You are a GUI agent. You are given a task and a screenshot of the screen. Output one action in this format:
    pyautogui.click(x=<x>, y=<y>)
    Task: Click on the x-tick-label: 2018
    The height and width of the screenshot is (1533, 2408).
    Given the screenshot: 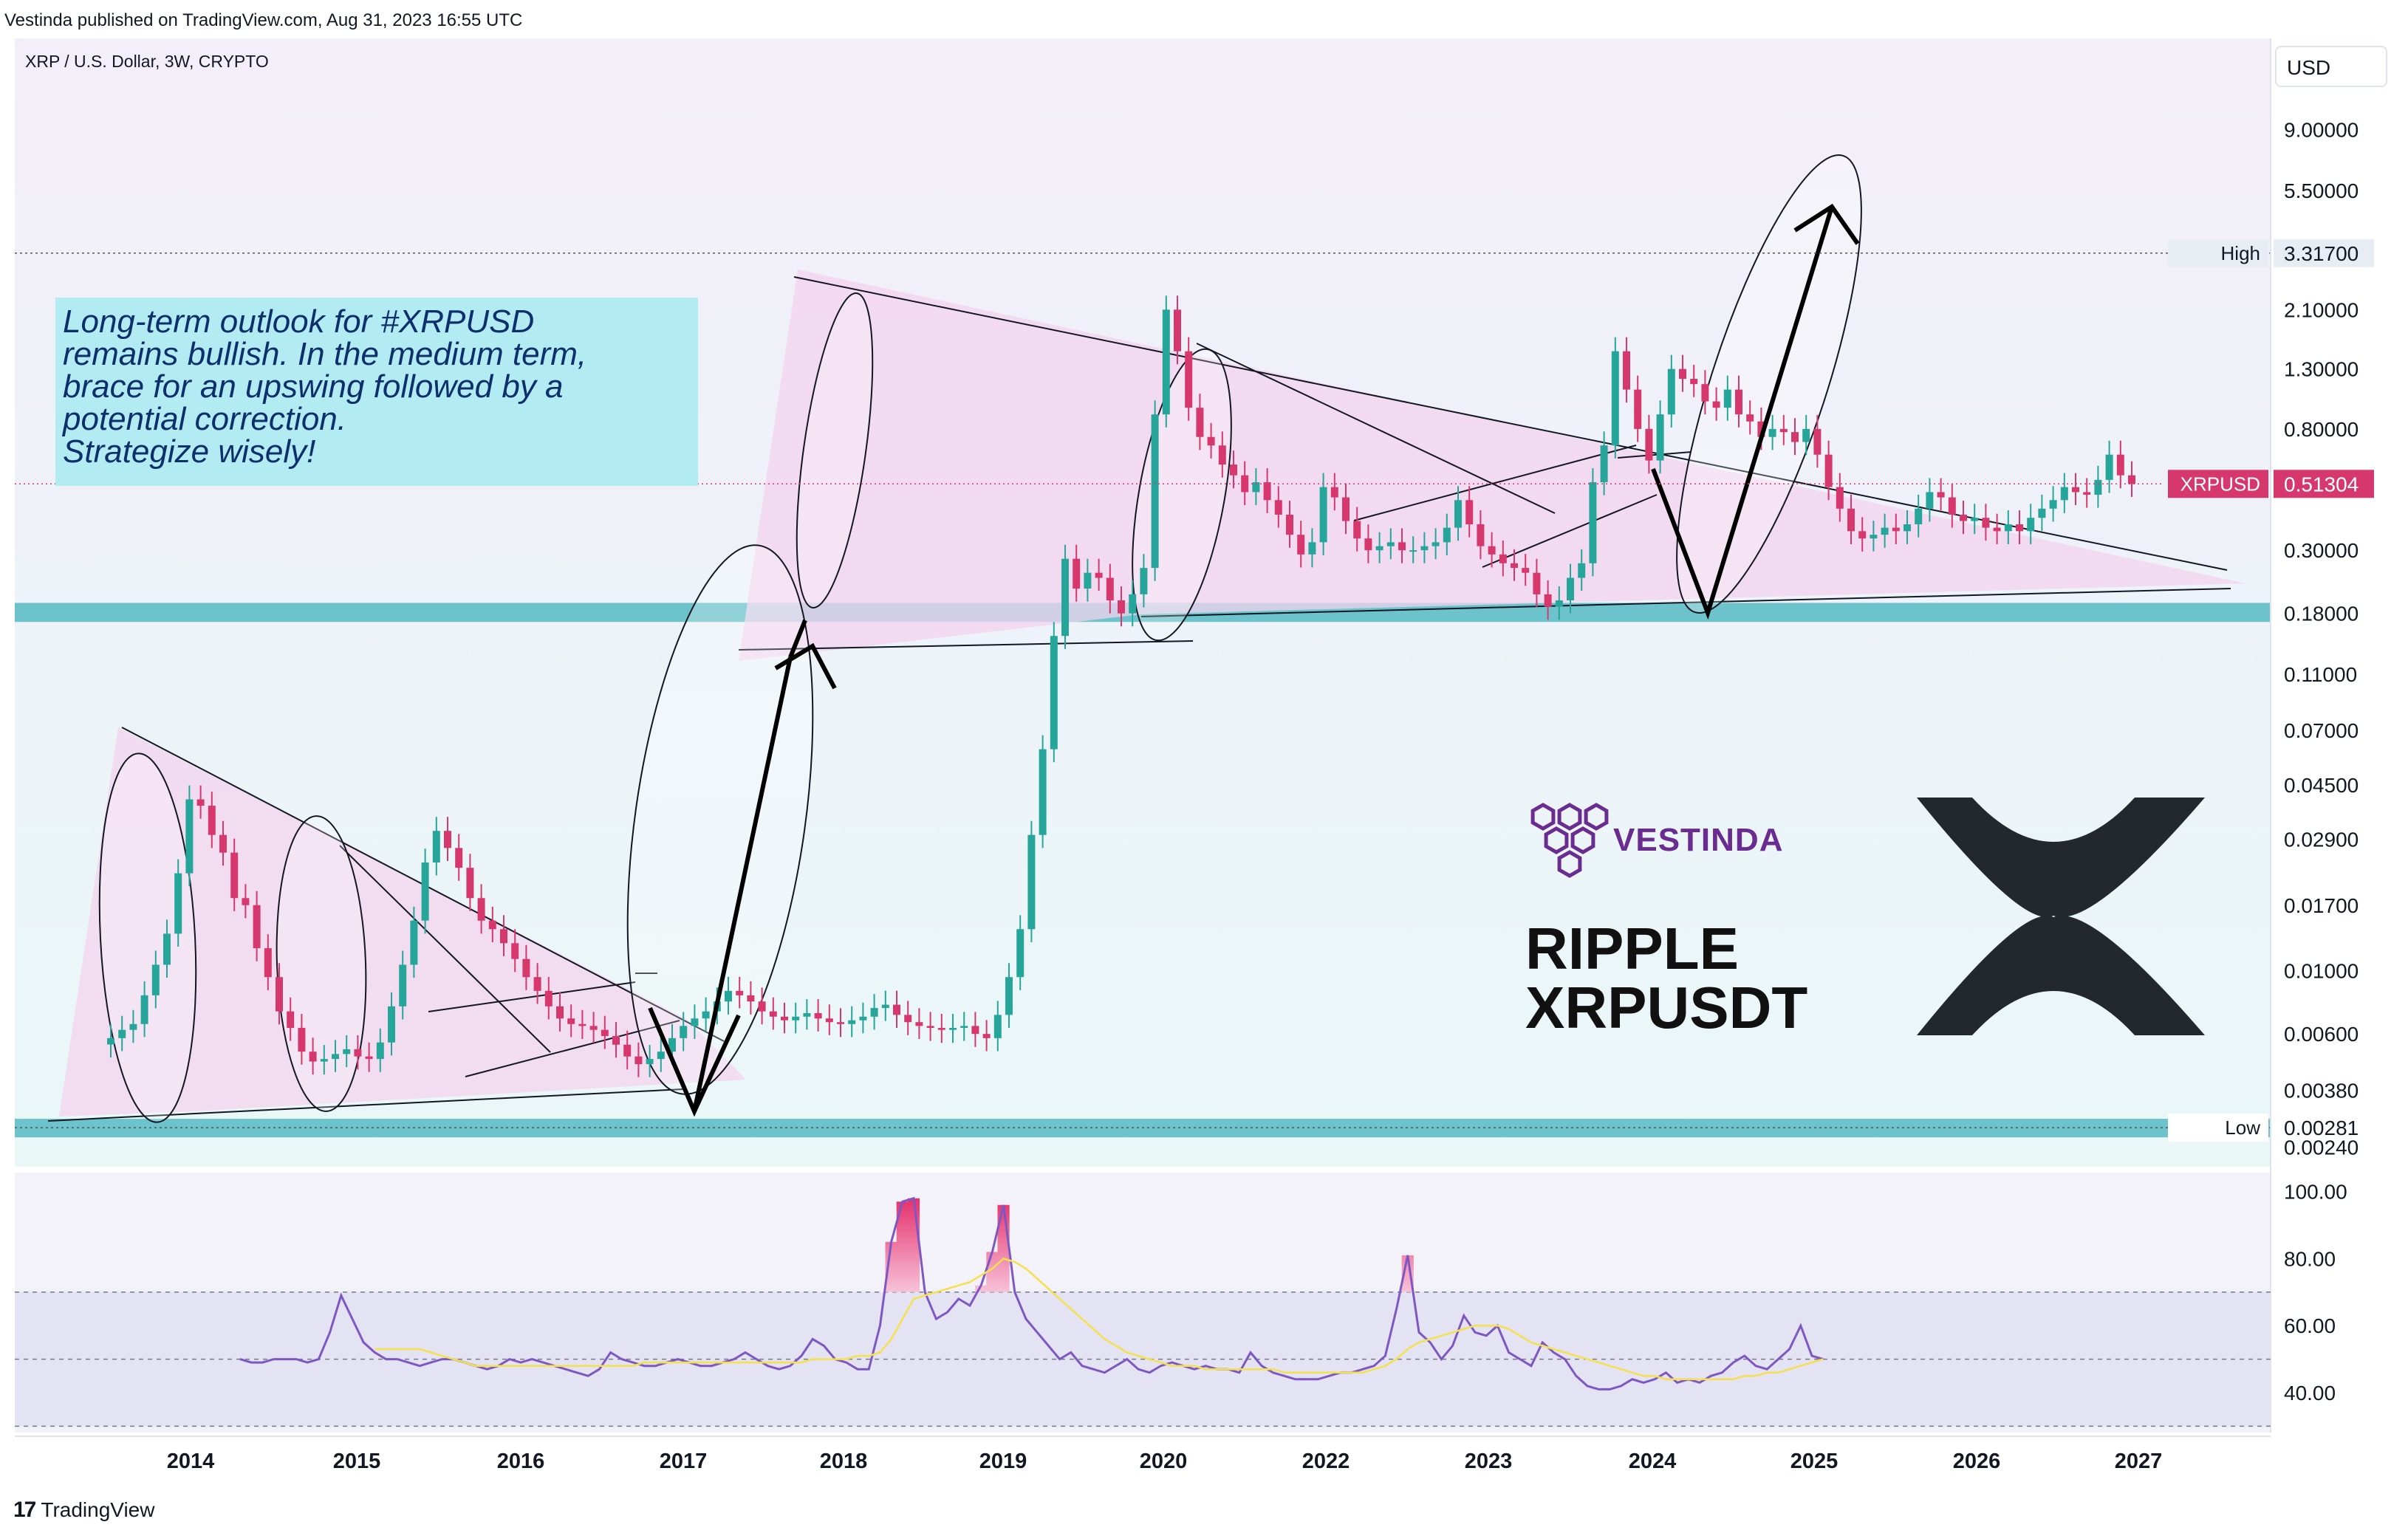 What is the action you would take?
    pyautogui.click(x=844, y=1461)
    